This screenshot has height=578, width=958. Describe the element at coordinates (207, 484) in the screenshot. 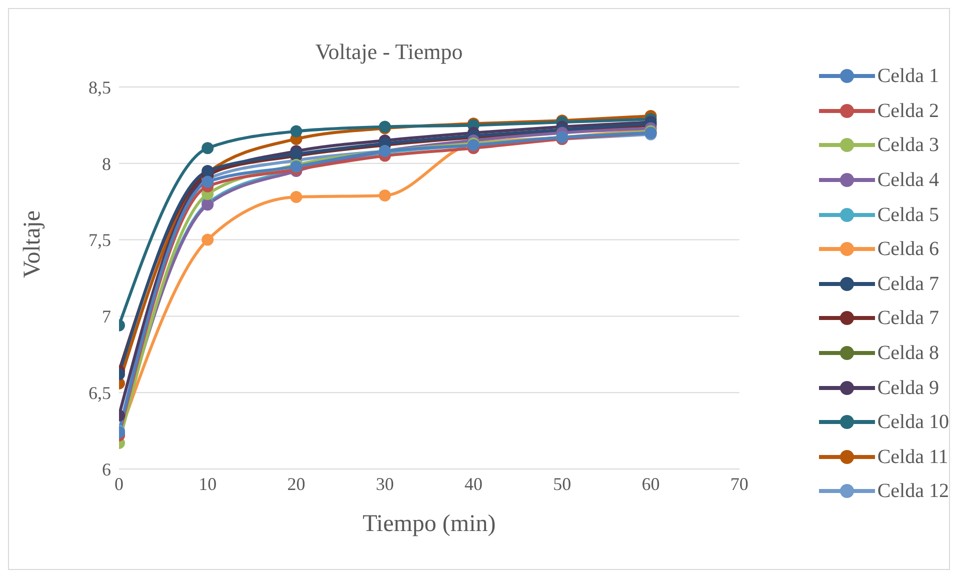

I see `x-tick-label: 10` at that location.